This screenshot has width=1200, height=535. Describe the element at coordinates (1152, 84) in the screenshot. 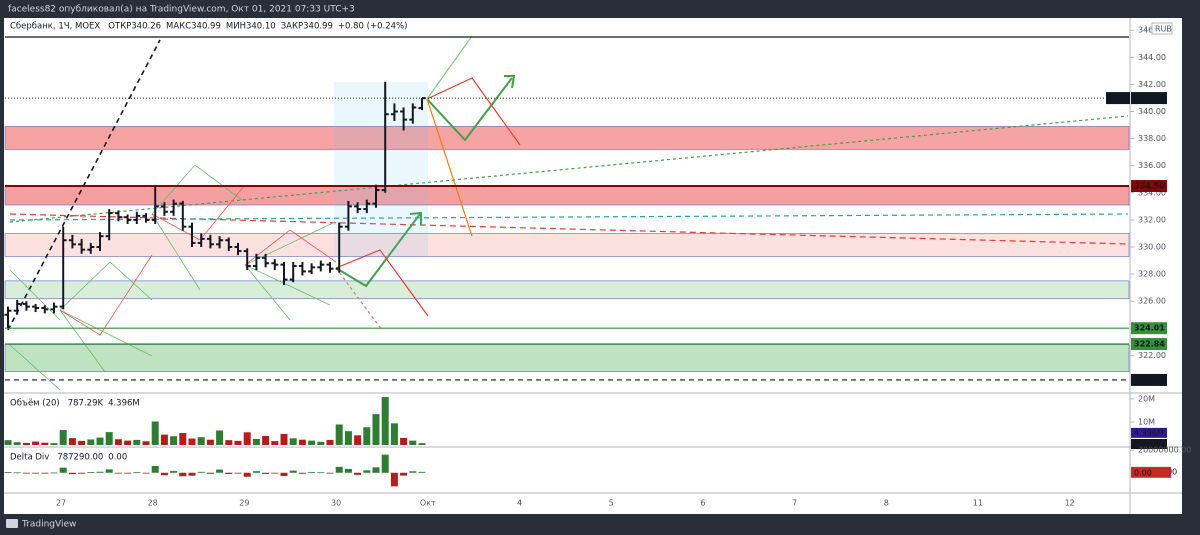

I see `y-tick-label: 342.00` at that location.